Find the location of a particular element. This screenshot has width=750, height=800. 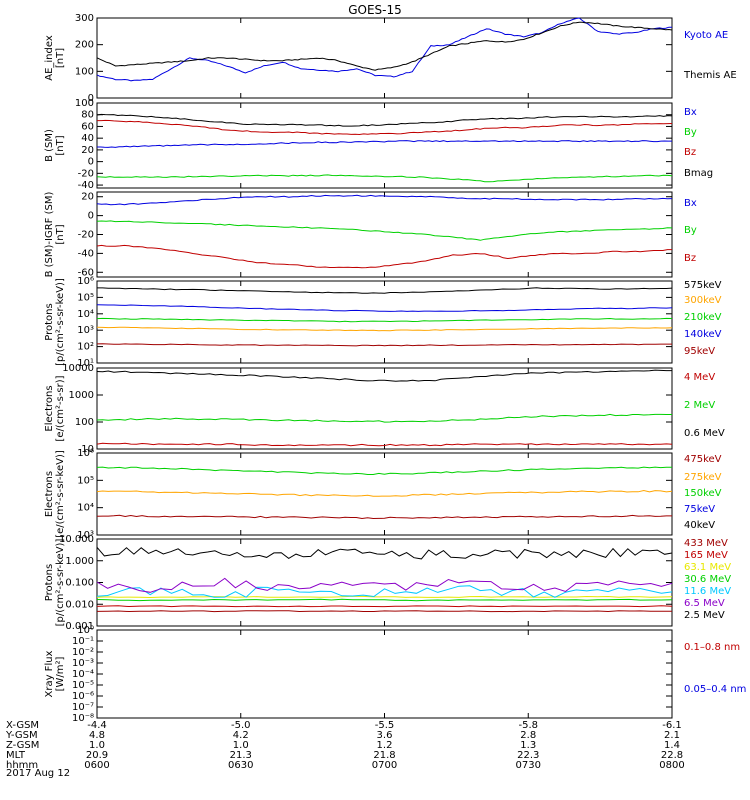

x-row-label: Z-GSM is located at coordinates (22, 745).